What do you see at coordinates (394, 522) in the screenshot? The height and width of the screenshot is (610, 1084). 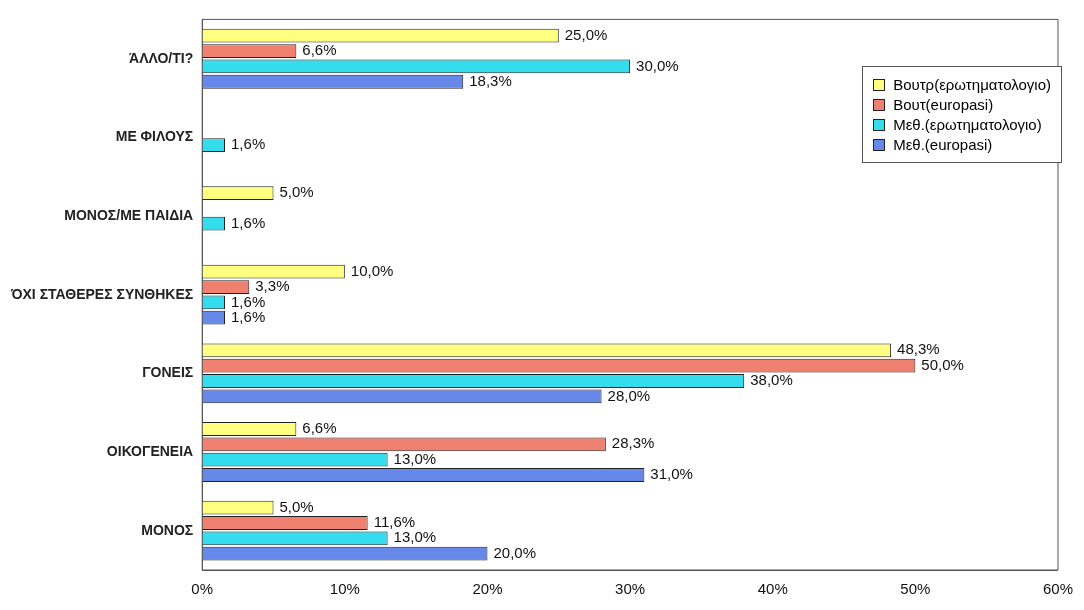 I see `data-label: 11,6%` at bounding box center [394, 522].